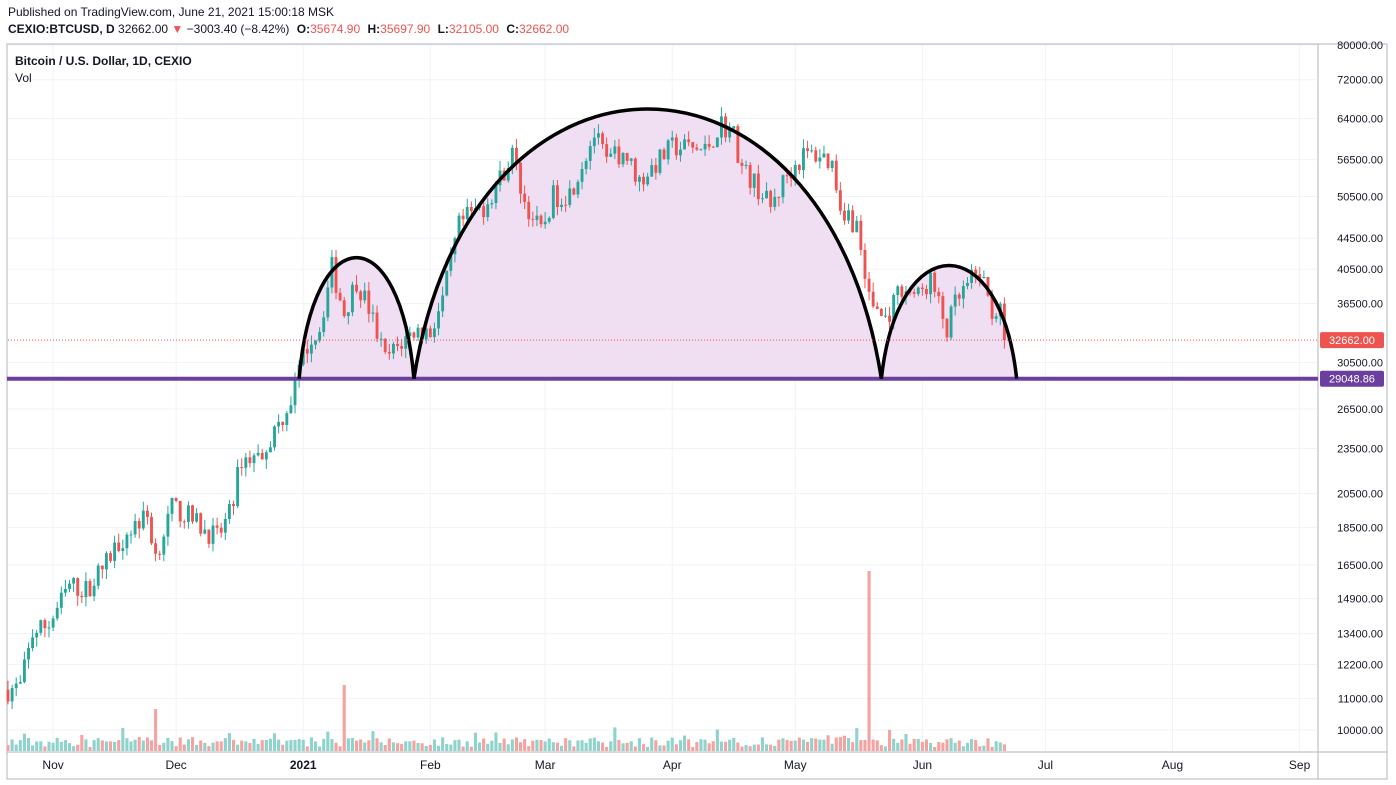  I want to click on right-shoulder-arc, so click(949, 321).